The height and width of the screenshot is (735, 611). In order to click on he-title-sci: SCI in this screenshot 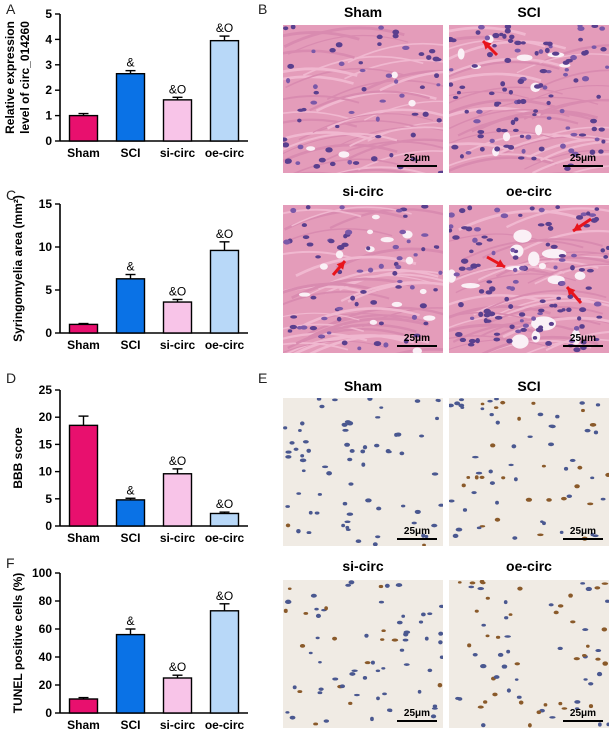, I will do `click(529, 12)`.